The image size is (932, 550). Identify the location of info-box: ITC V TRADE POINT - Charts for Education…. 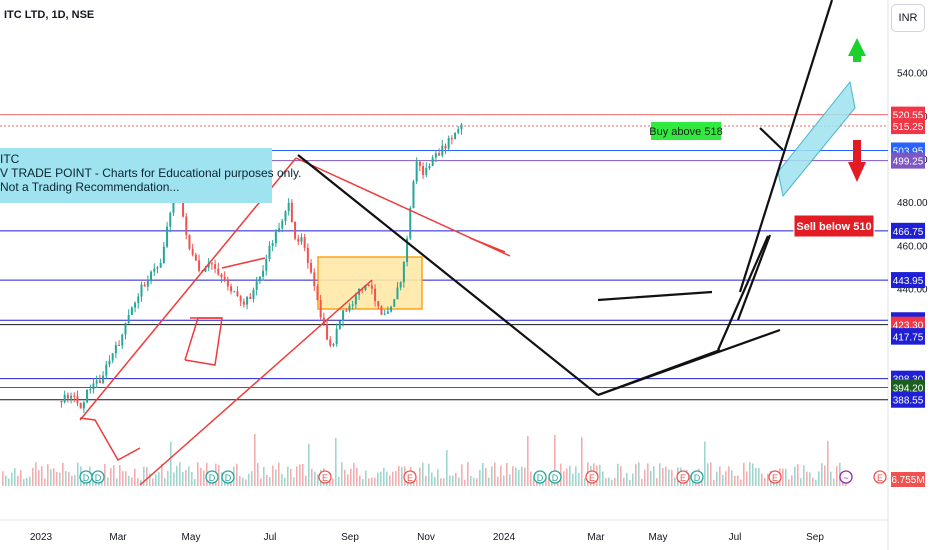
(150, 175).